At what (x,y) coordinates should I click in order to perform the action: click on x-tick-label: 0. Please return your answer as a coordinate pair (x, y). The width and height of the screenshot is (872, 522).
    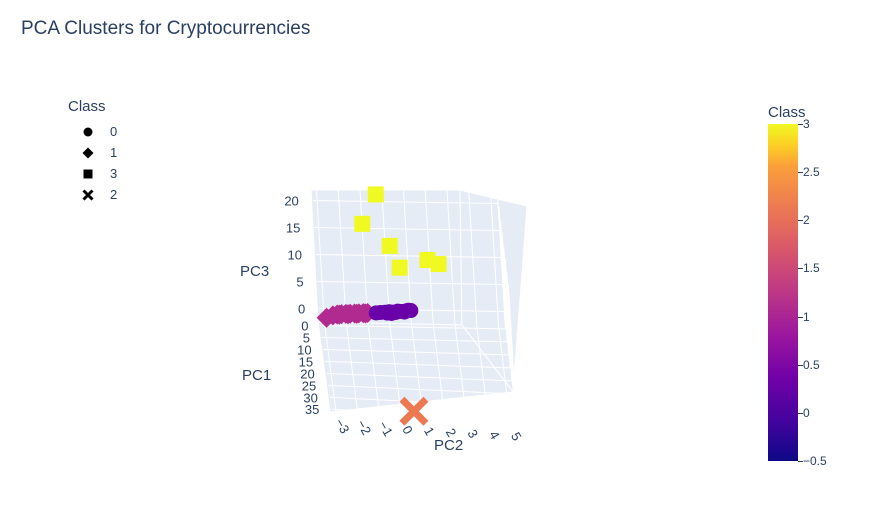
    Looking at the image, I should click on (407, 430).